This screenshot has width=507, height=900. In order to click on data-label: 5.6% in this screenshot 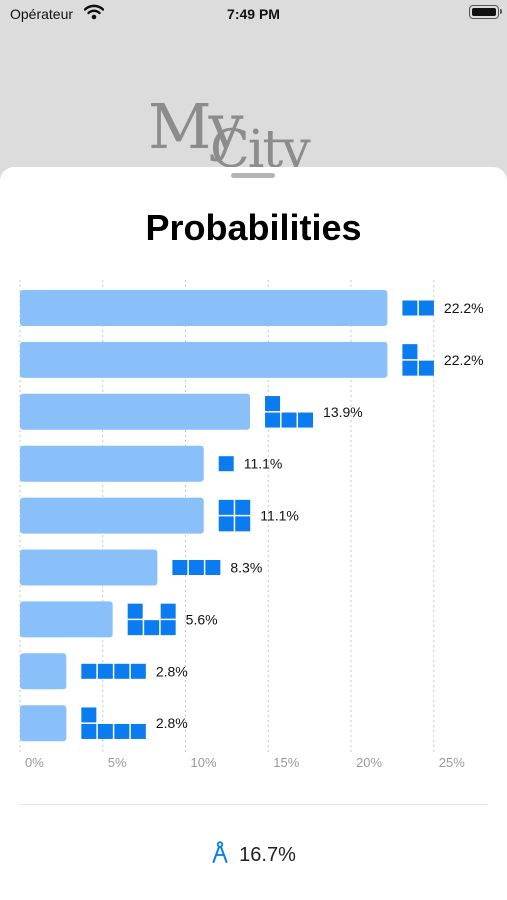, I will do `click(202, 619)`.